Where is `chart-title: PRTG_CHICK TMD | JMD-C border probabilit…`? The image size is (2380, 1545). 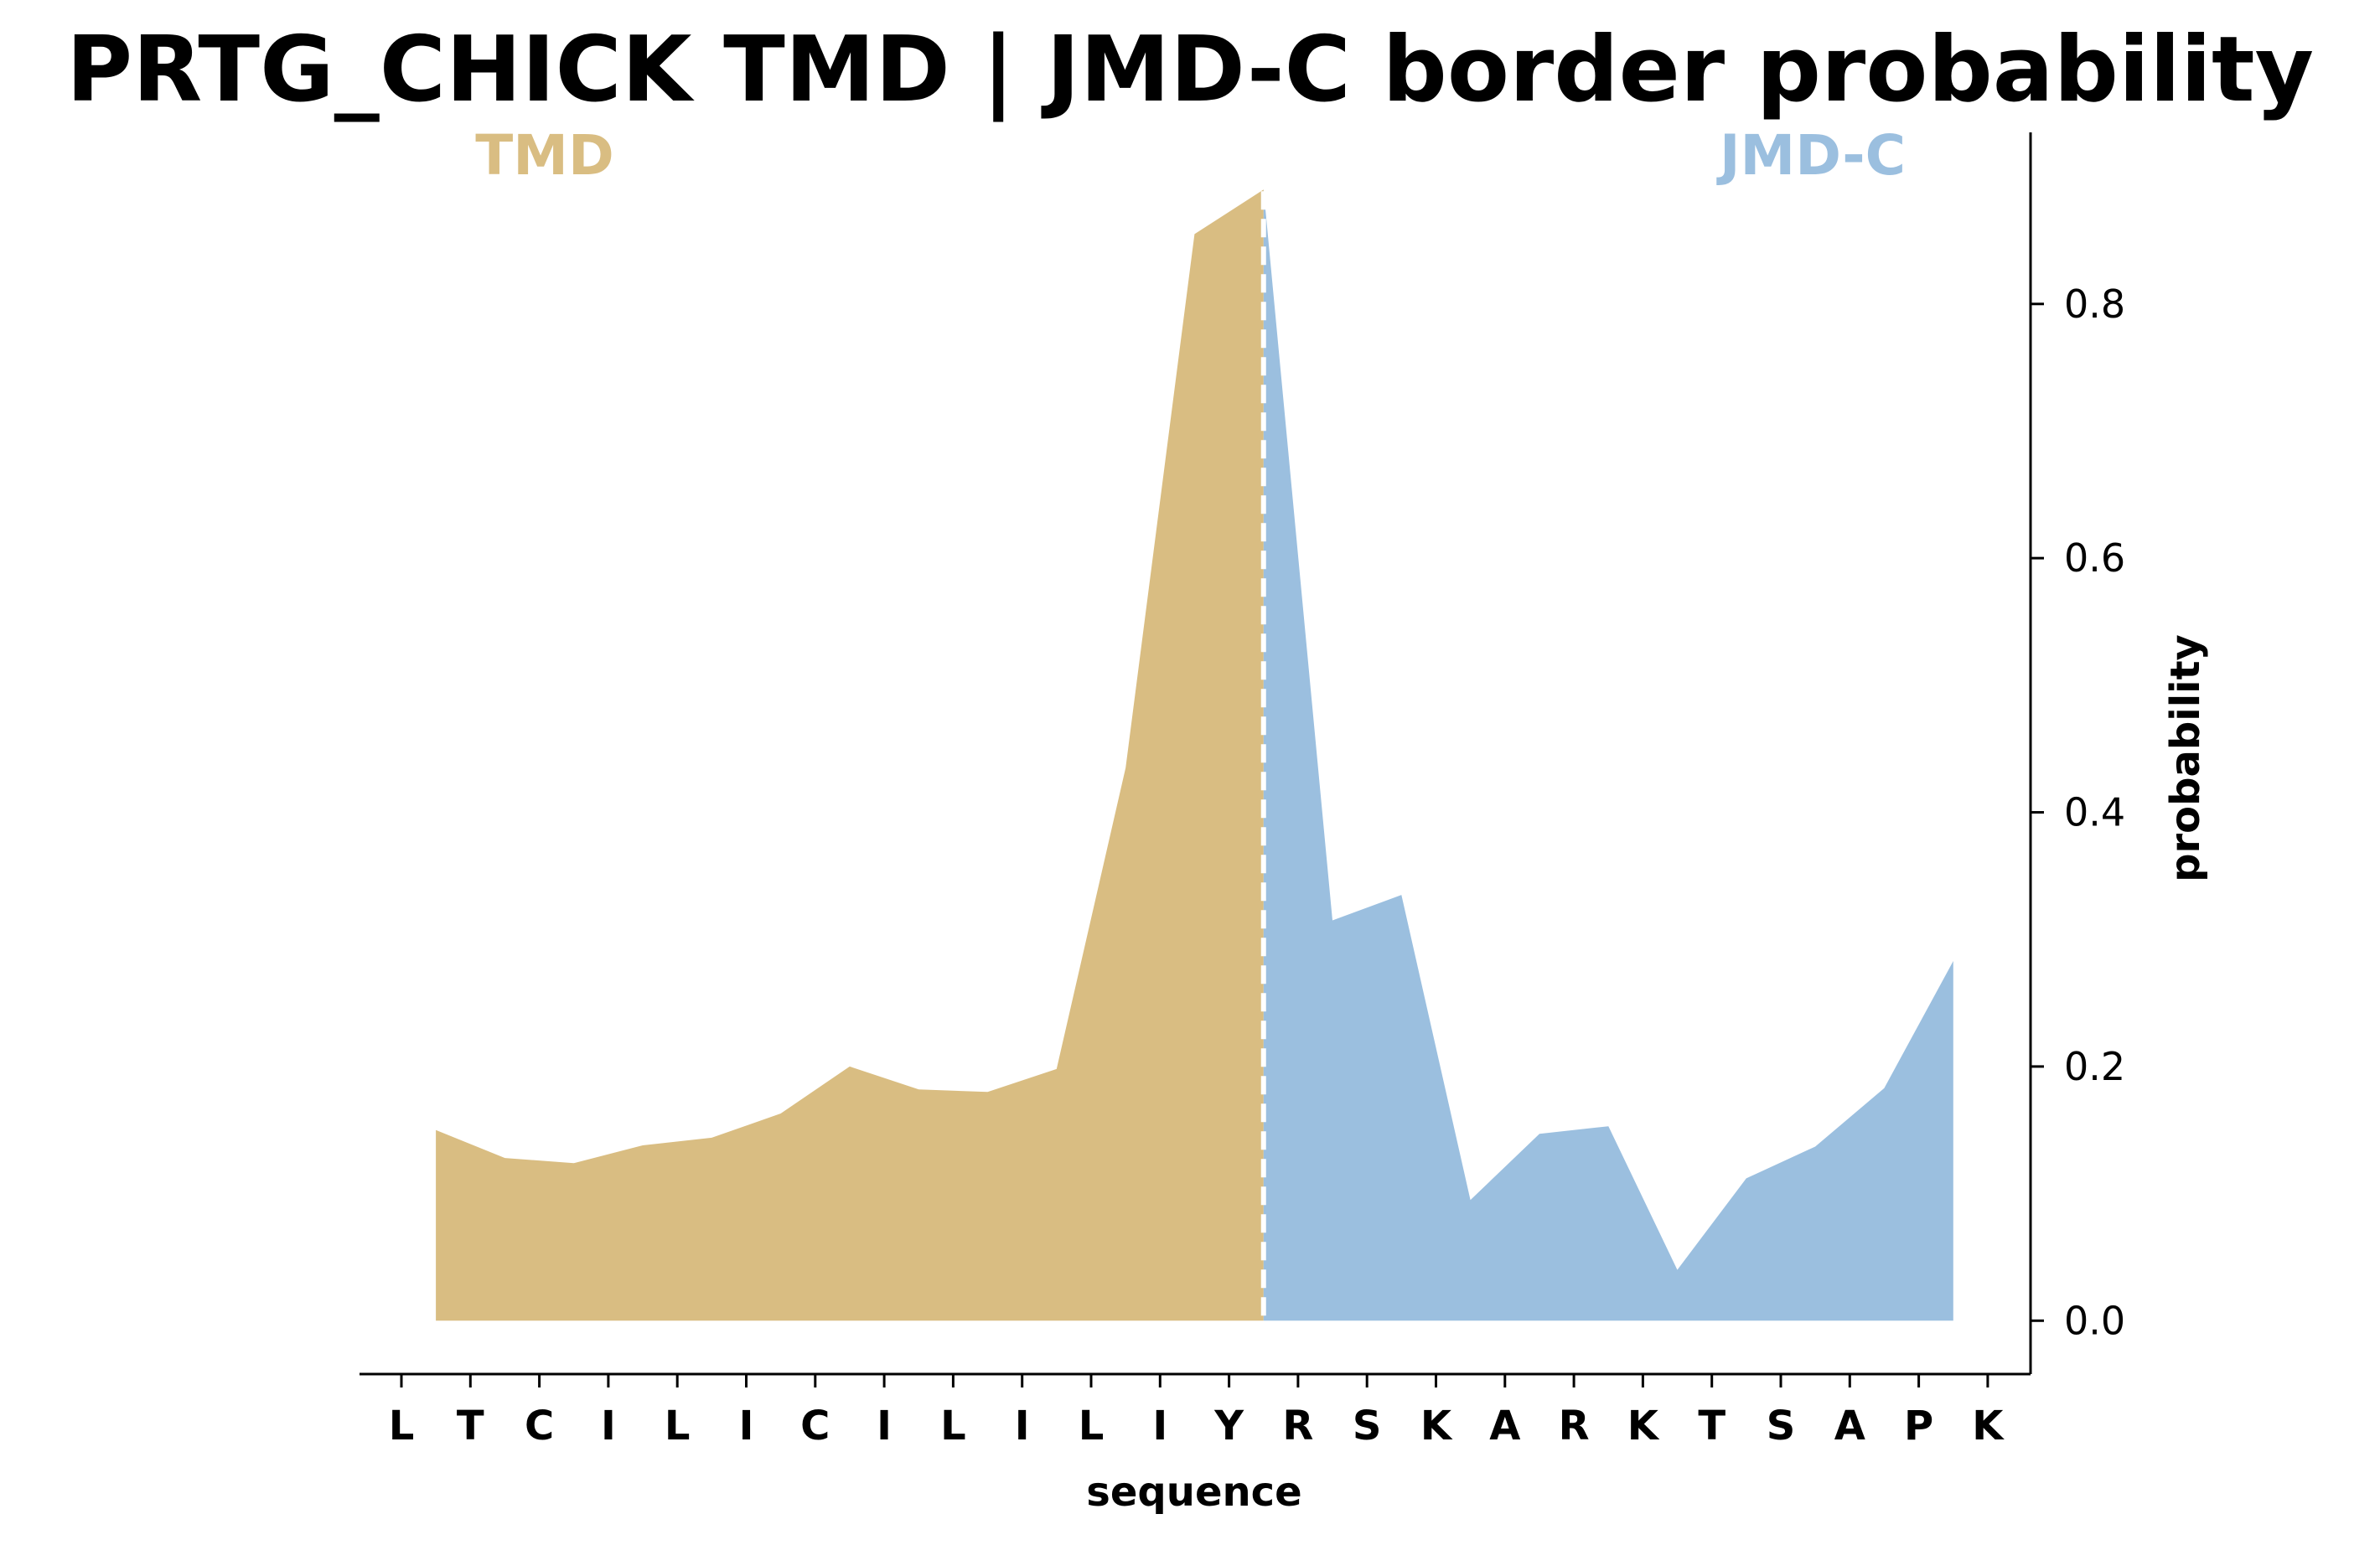 chart-title: PRTG_CHICK TMD | JMD-C border probabilit… is located at coordinates (1190, 70).